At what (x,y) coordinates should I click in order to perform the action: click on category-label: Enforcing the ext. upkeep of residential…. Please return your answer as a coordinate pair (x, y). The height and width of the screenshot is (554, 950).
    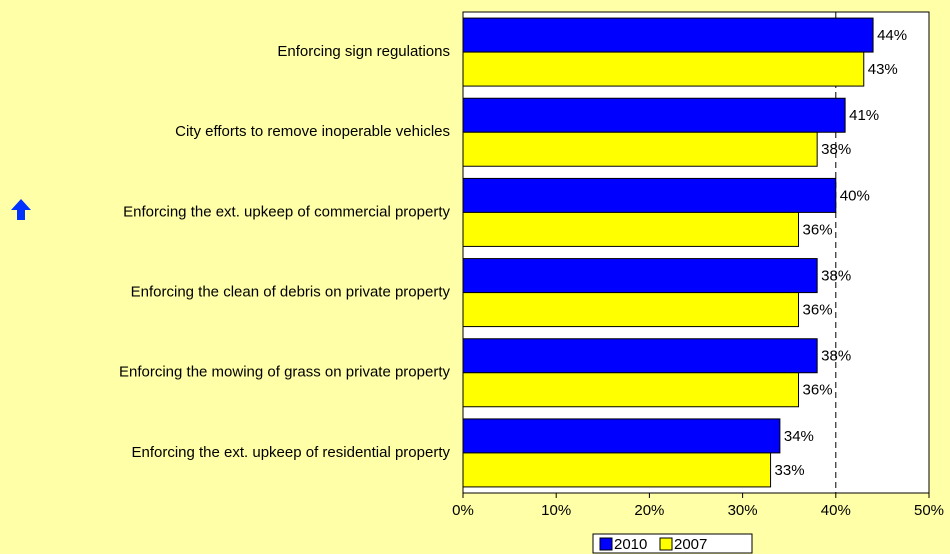
    Looking at the image, I should click on (290, 452).